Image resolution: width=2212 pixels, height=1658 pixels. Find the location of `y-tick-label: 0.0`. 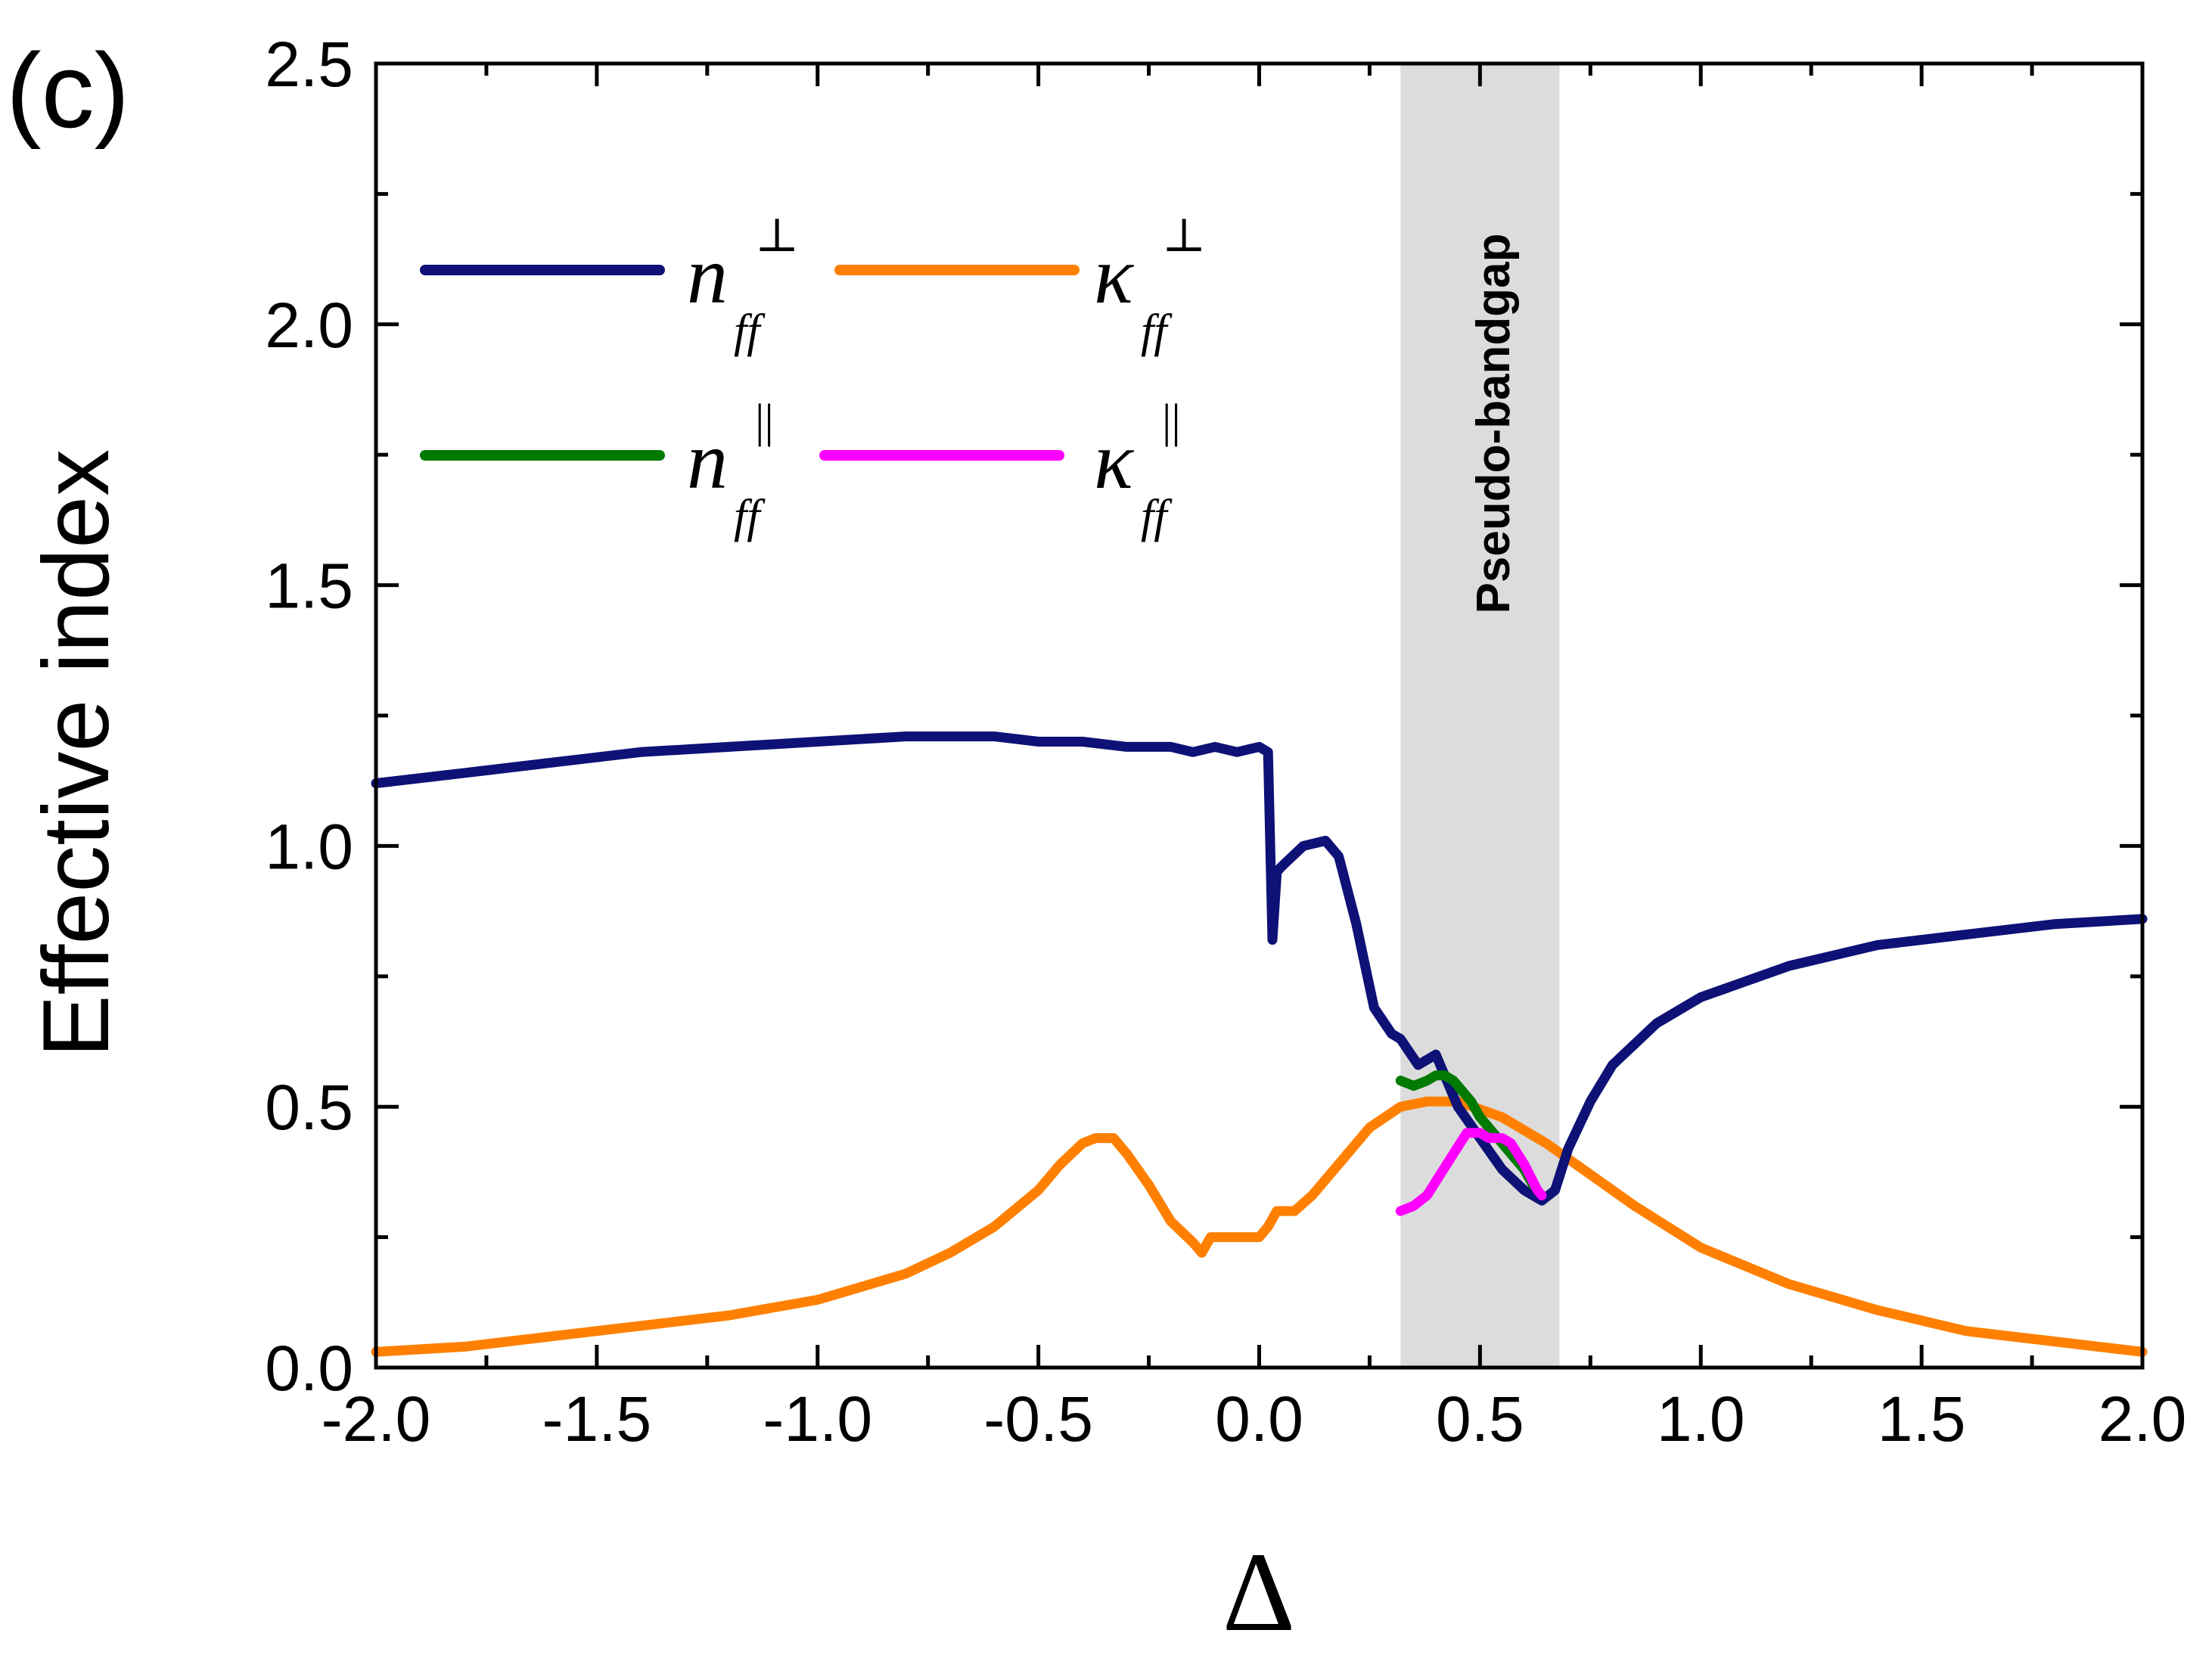

y-tick-label: 0.0 is located at coordinates (309, 1368).